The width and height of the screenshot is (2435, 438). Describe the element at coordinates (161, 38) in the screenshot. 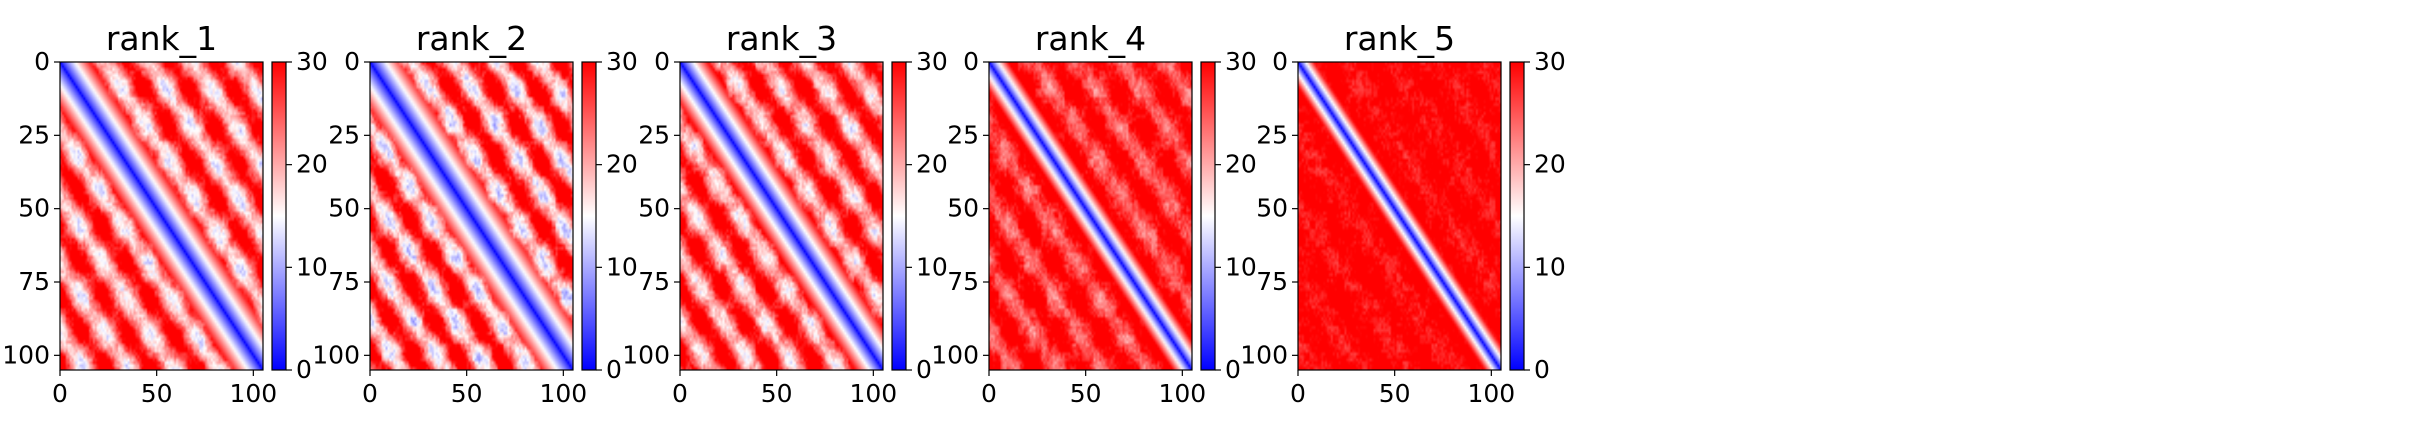

I see `panel-title: rank_1` at that location.